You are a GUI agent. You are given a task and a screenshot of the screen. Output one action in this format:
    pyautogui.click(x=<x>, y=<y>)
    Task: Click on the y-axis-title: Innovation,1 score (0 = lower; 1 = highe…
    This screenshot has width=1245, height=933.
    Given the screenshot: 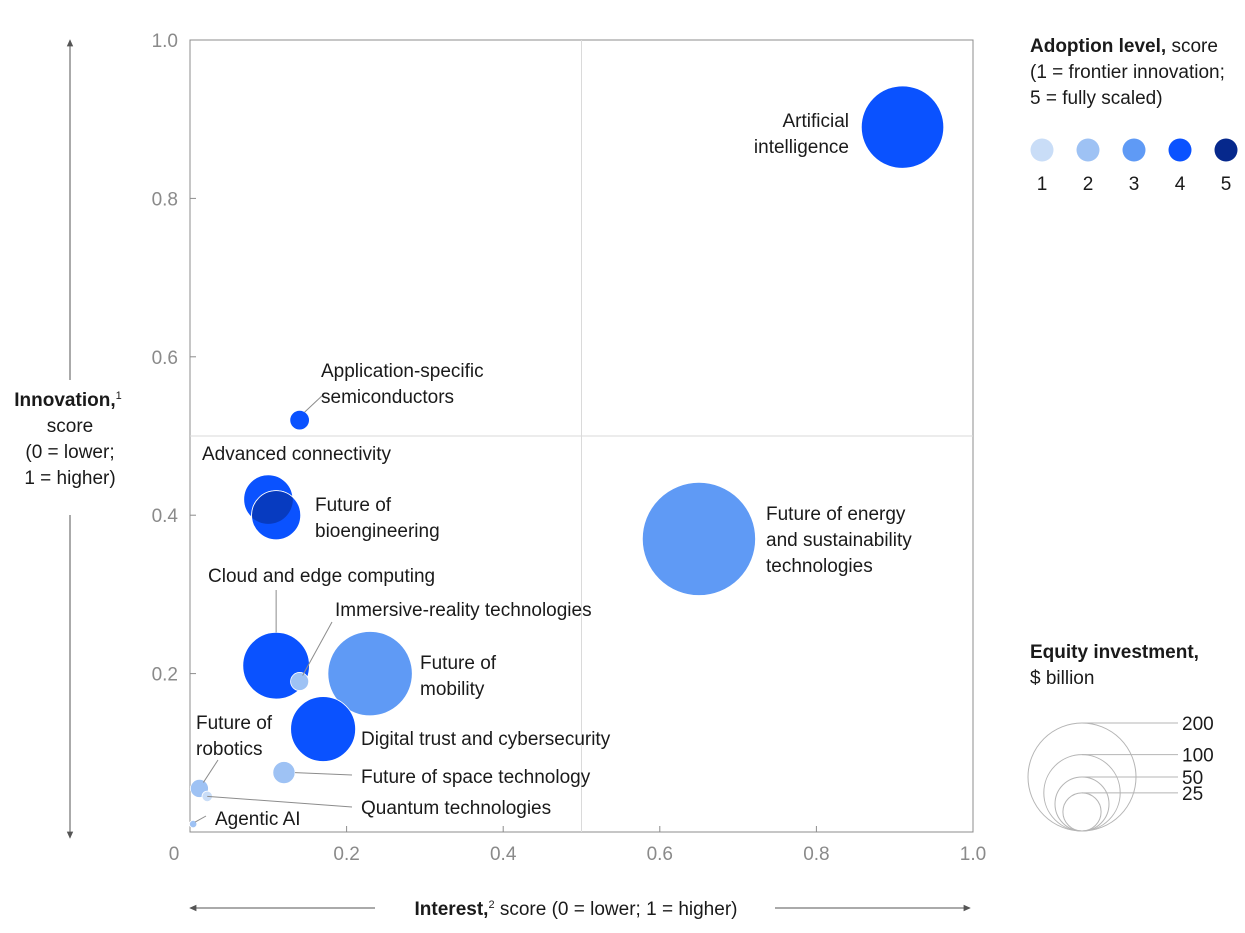 What is the action you would take?
    pyautogui.click(x=68, y=439)
    